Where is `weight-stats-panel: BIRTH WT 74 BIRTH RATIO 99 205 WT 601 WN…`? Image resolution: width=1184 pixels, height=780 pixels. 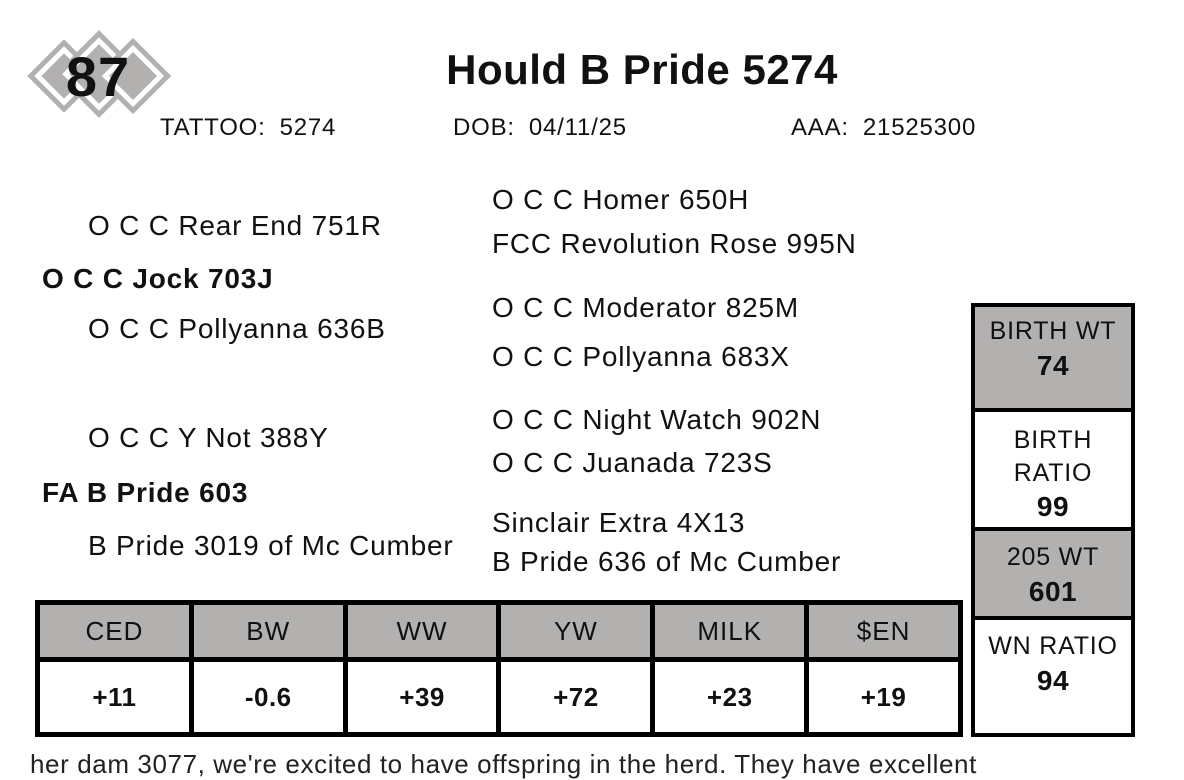
weight-stats-panel: BIRTH WT 74 BIRTH RATIO 99 205 WT 601 WN… is located at coordinates (1053, 520).